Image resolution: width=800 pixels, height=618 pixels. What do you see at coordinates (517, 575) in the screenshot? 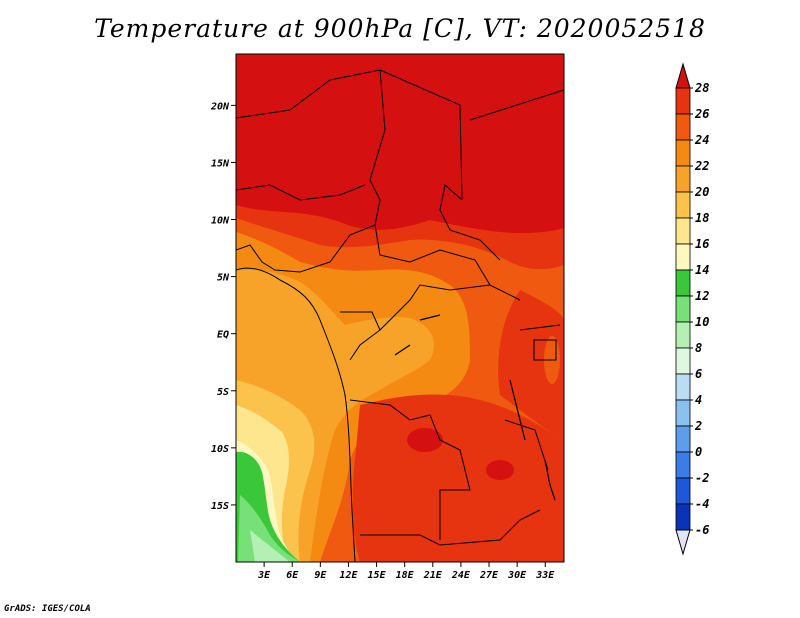
I see `lon-tick-label: 30E` at bounding box center [517, 575].